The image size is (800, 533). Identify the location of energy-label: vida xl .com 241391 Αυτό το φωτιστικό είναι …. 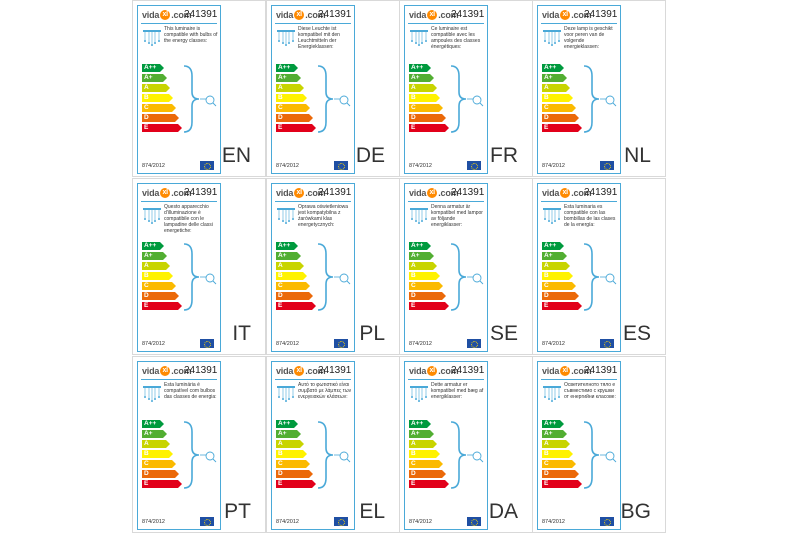
(313, 445).